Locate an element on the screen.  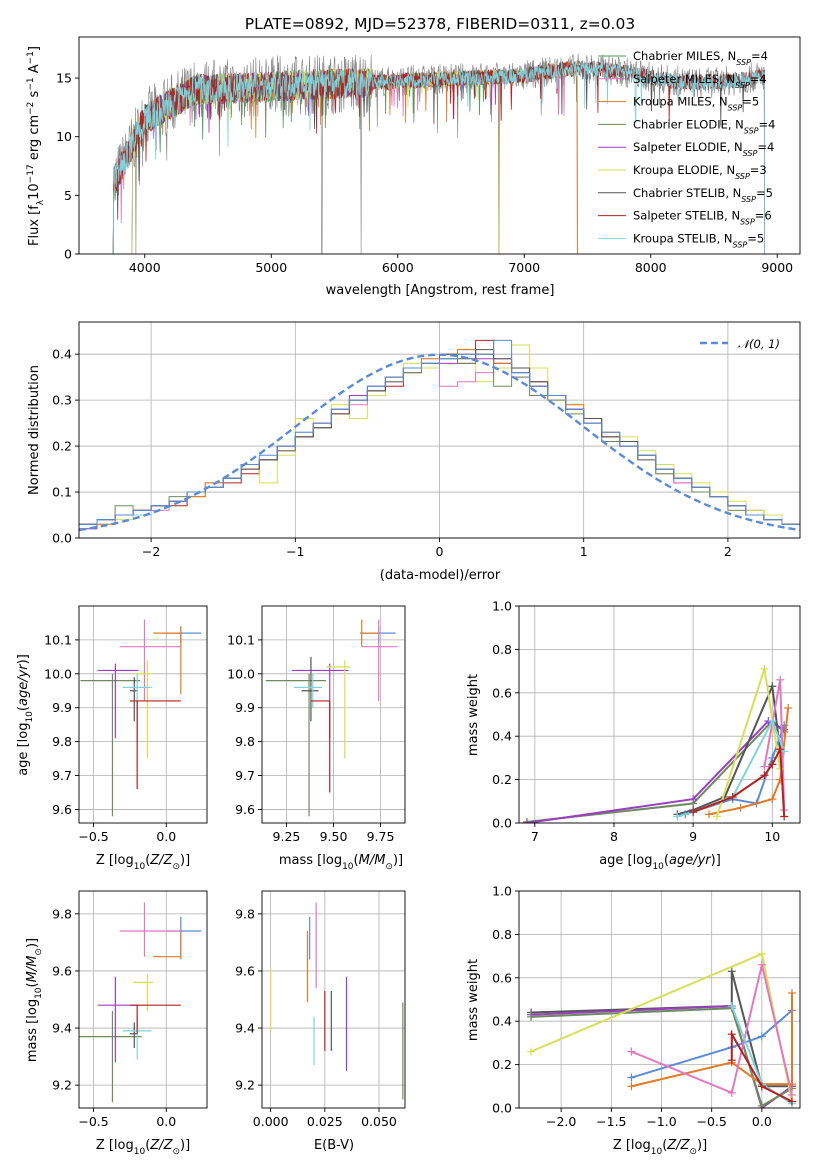
x-tick-label: −1.0 is located at coordinates (661, 1121).